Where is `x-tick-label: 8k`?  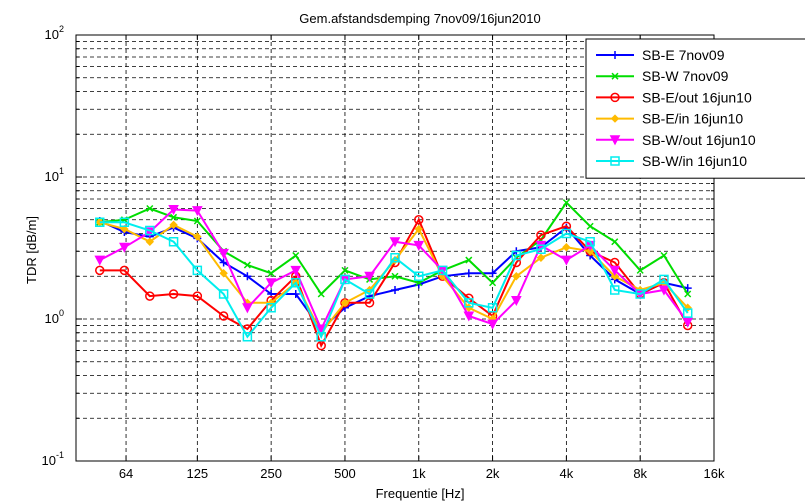
x-tick-label: 8k is located at coordinates (640, 473).